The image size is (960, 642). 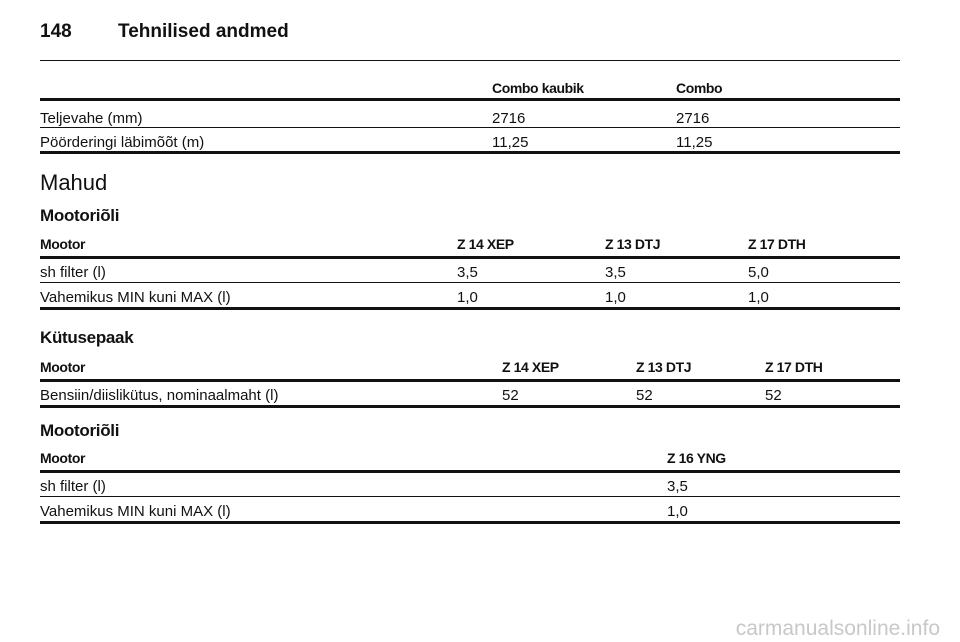 I want to click on row-label: Bensiin/diislikütus, nominaalmaht (l), so click(x=159, y=395).